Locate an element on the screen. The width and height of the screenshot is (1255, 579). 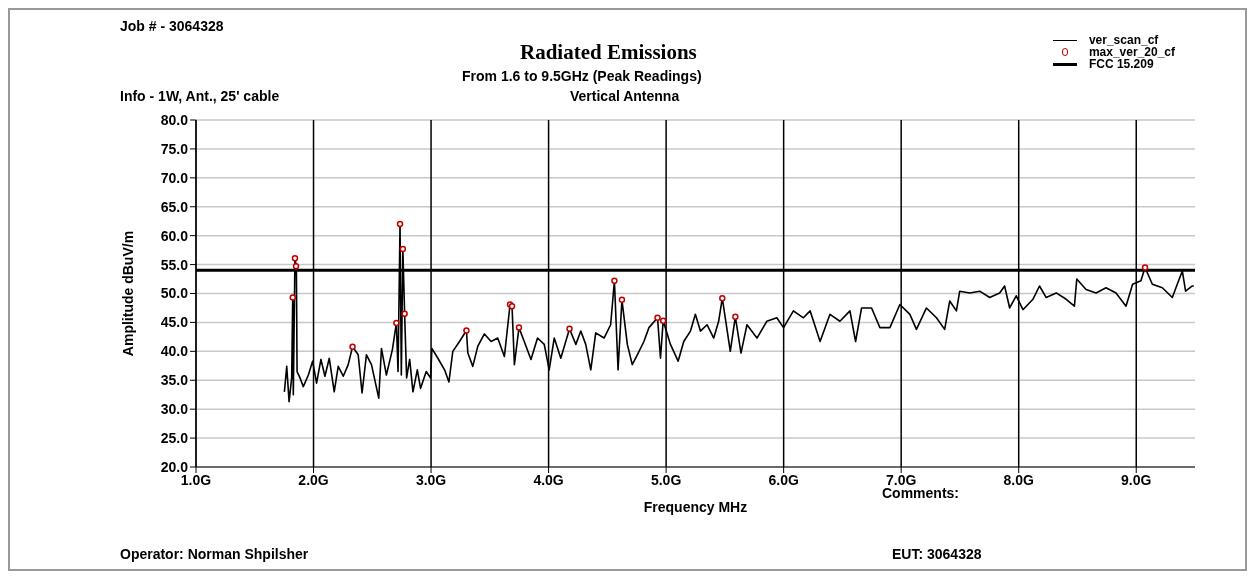
y-tick-label: 75.0 is located at coordinates (174, 148).